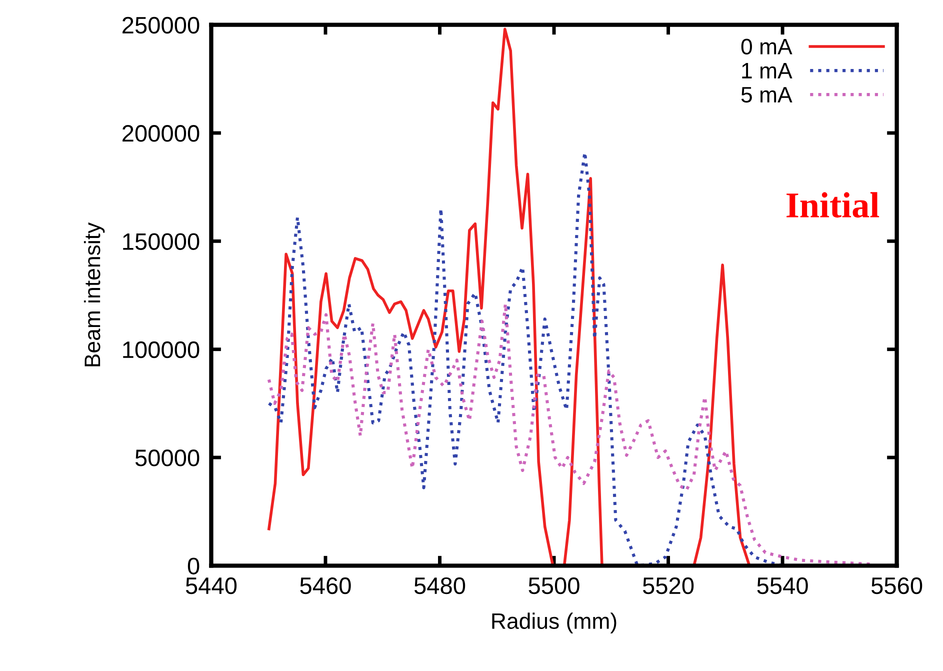 This screenshot has width=943, height=671. Describe the element at coordinates (782, 585) in the screenshot. I see `x-tick-label: 5540` at that location.